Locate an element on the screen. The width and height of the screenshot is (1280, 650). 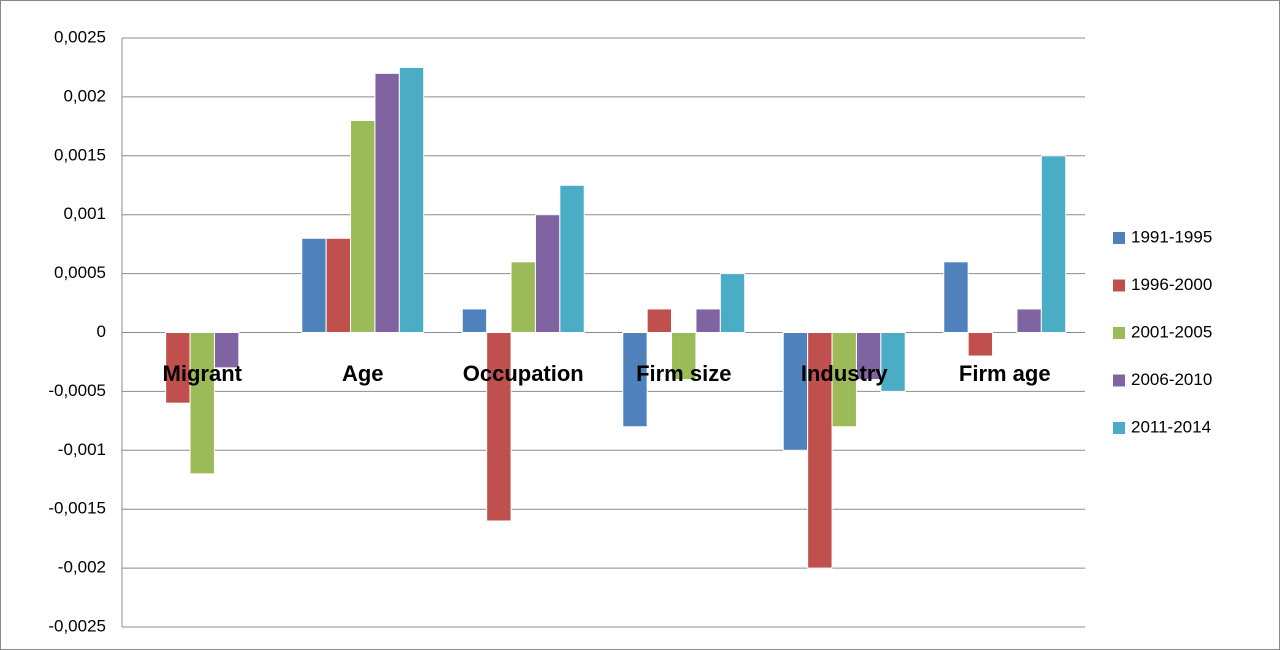
y-tick-label: 0,0015 is located at coordinates (80, 154).